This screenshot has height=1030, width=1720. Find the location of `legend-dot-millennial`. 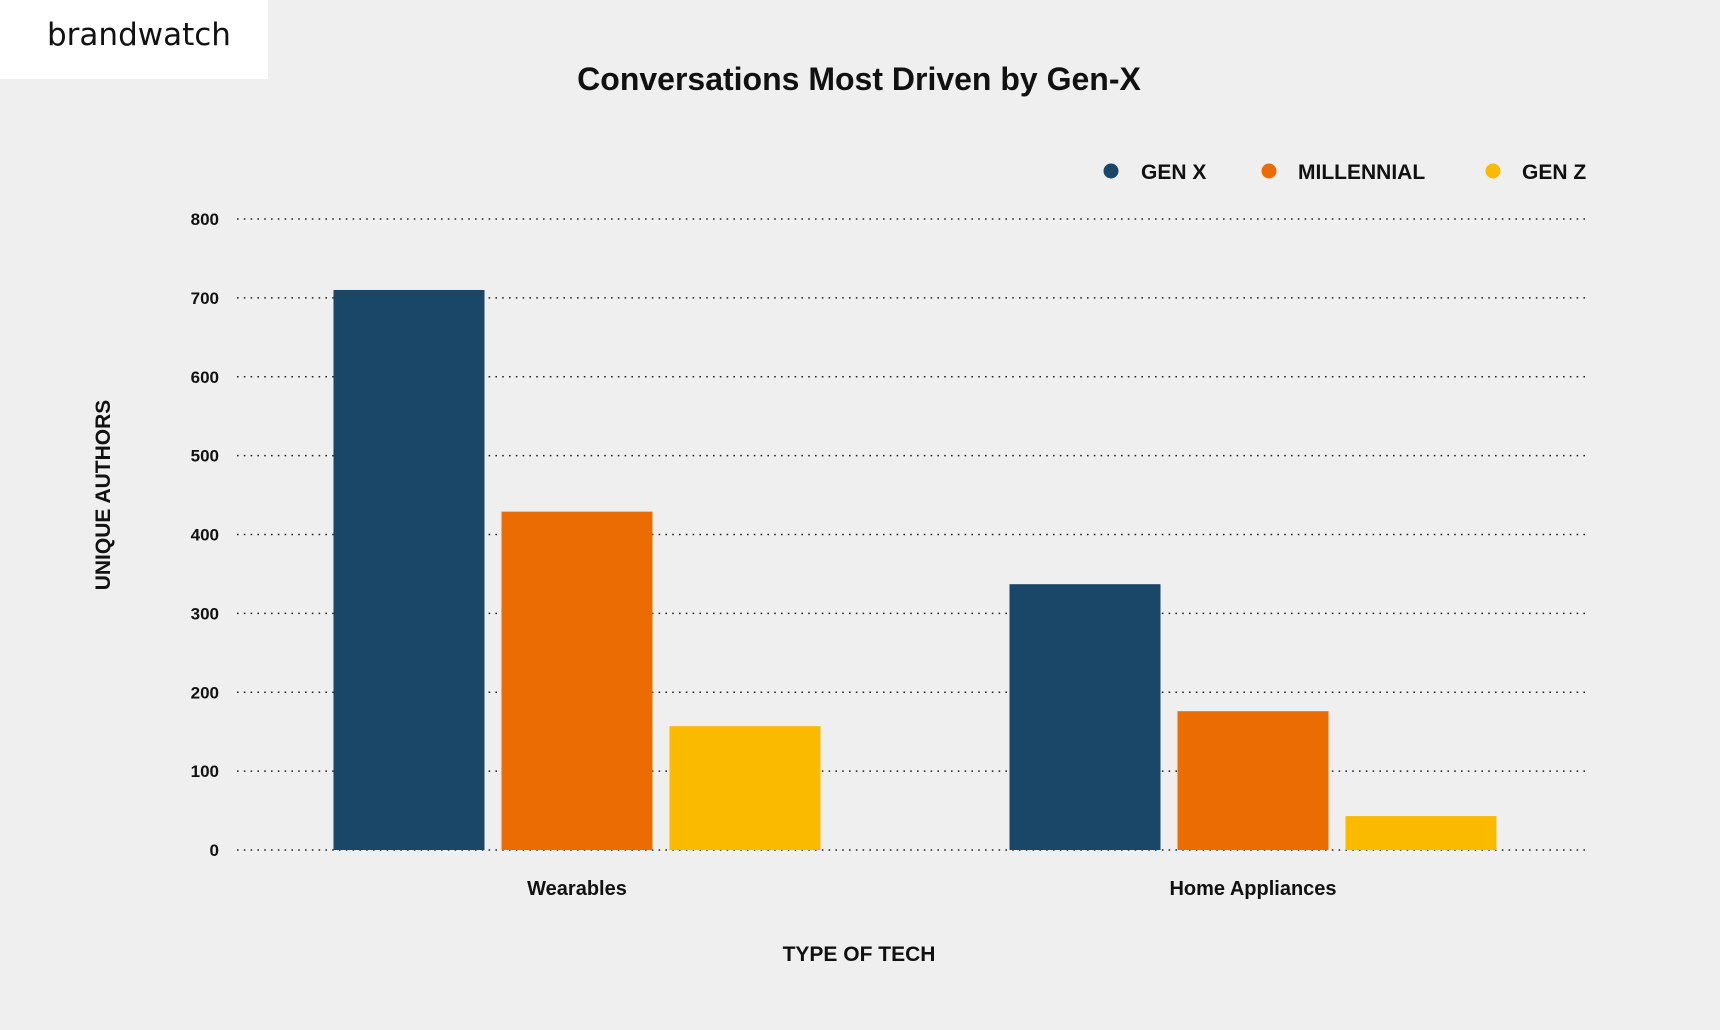

legend-dot-millennial is located at coordinates (1269, 171).